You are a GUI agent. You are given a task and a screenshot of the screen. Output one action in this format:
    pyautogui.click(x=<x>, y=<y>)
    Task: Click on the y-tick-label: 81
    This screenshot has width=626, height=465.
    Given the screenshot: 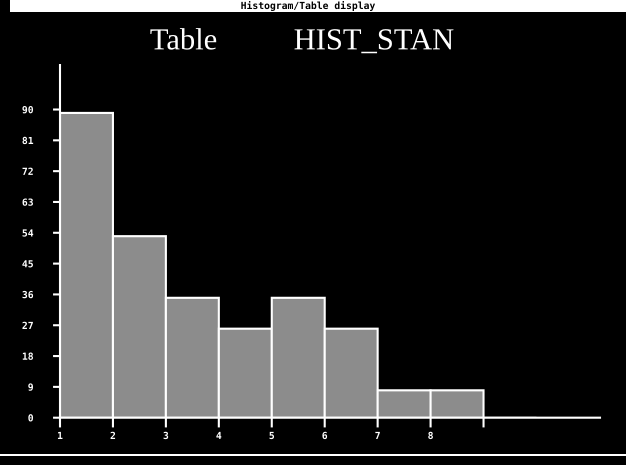 What is the action you would take?
    pyautogui.click(x=28, y=140)
    